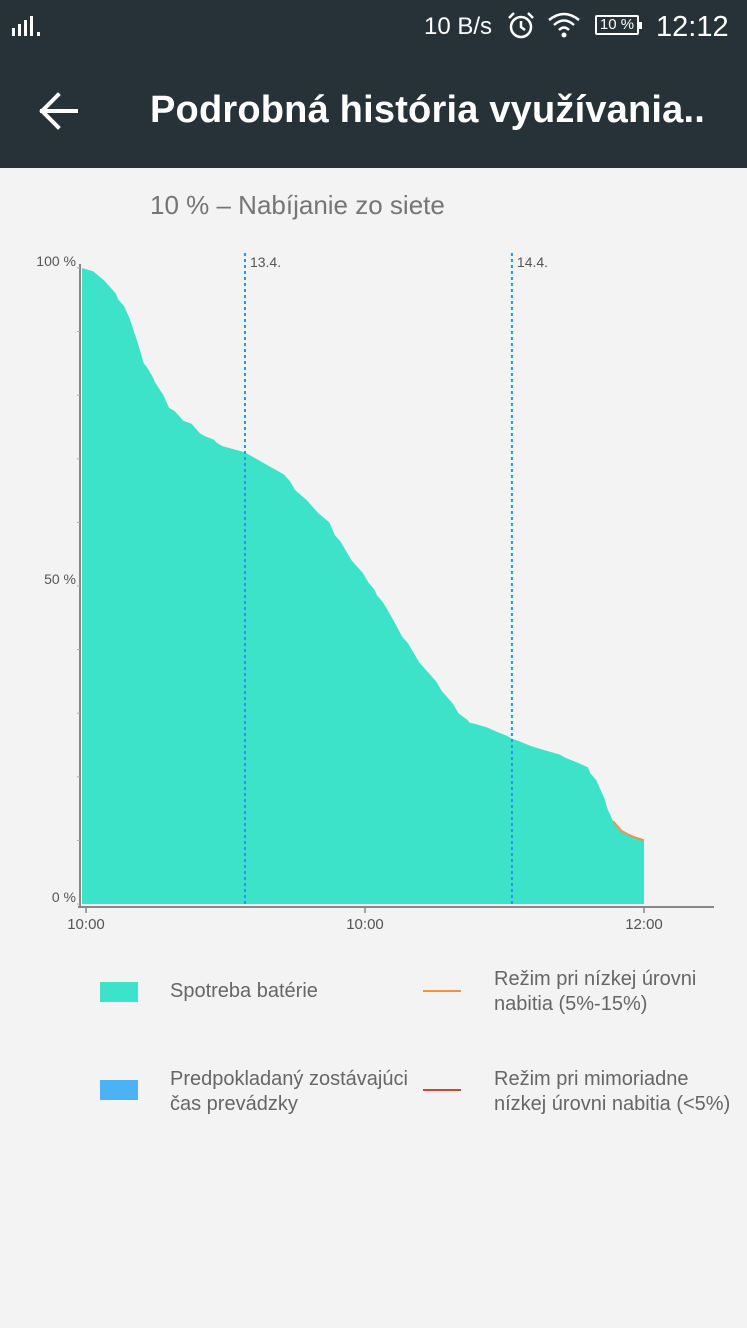 This screenshot has width=747, height=1328. Describe the element at coordinates (612, 1104) in the screenshot. I see `legend-label-critical-mode-2: nízkej úrovni nabitia (<5%)` at that location.